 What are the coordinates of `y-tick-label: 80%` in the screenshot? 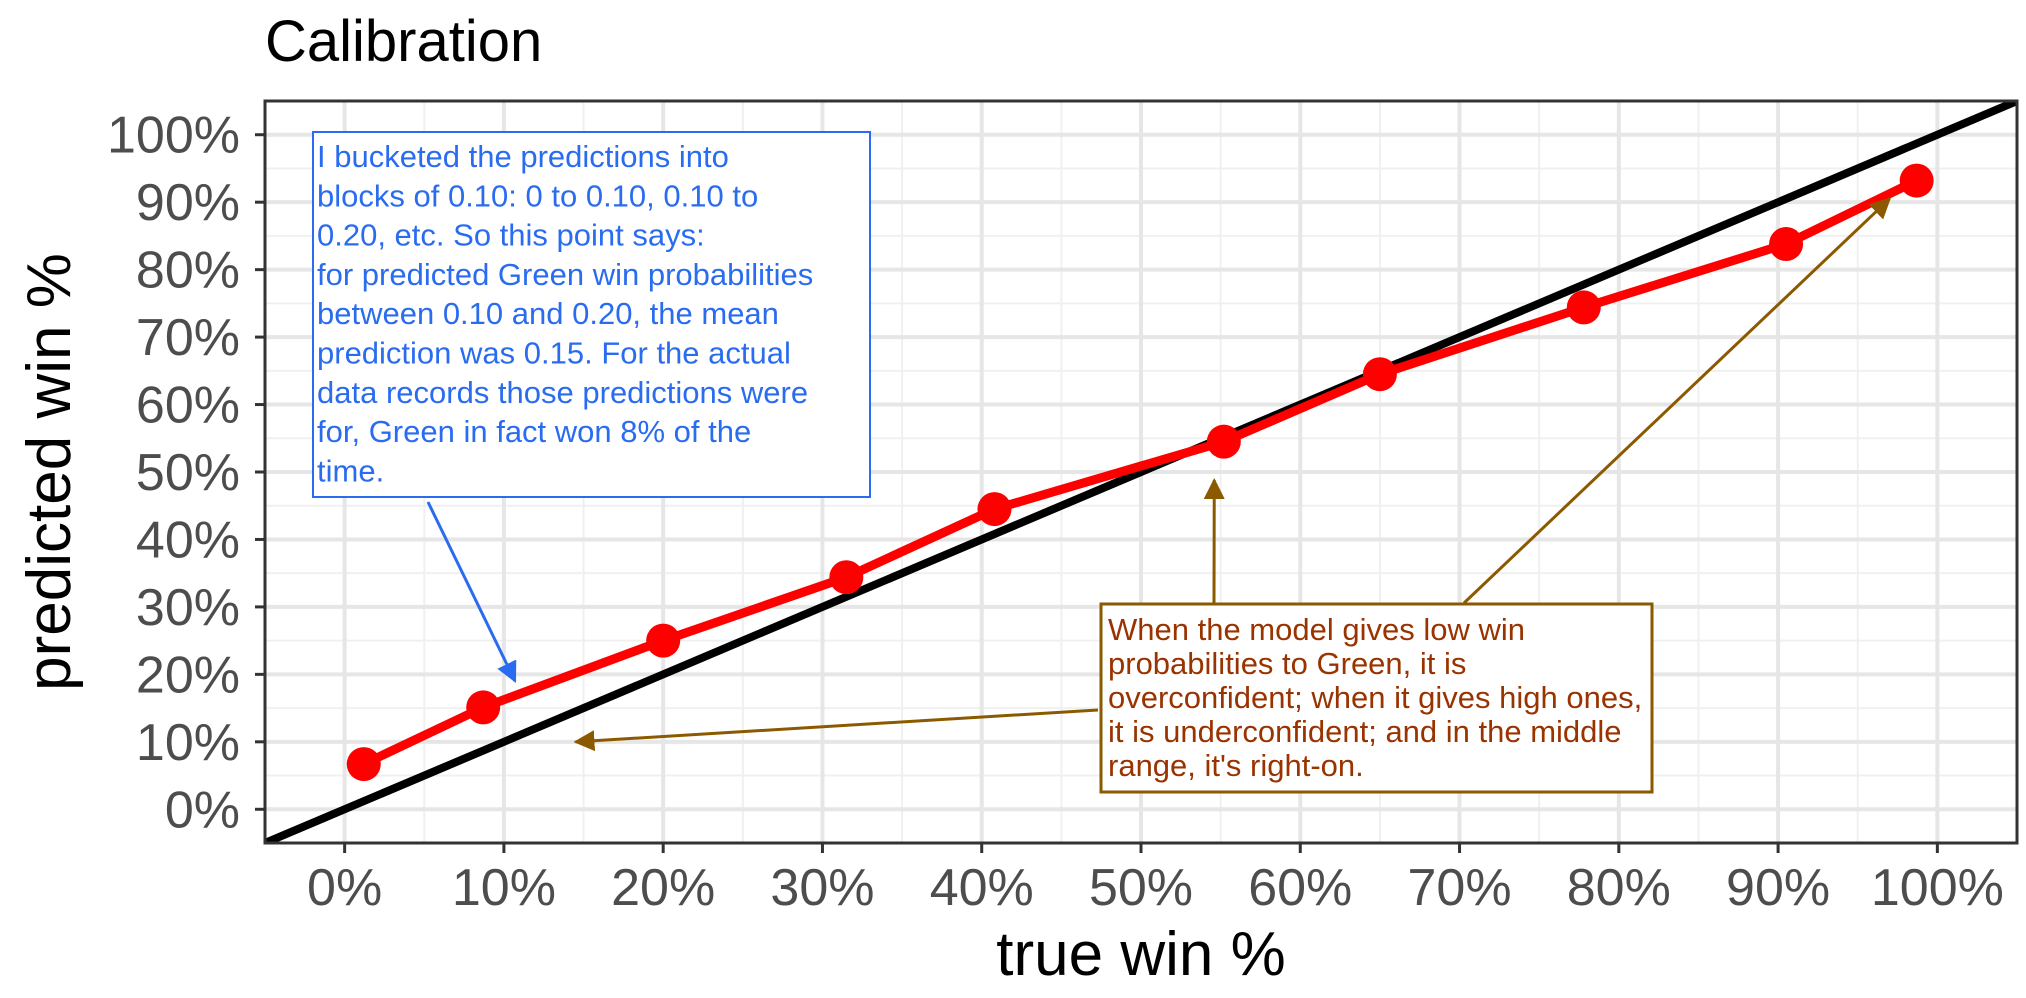 It's located at (188, 271).